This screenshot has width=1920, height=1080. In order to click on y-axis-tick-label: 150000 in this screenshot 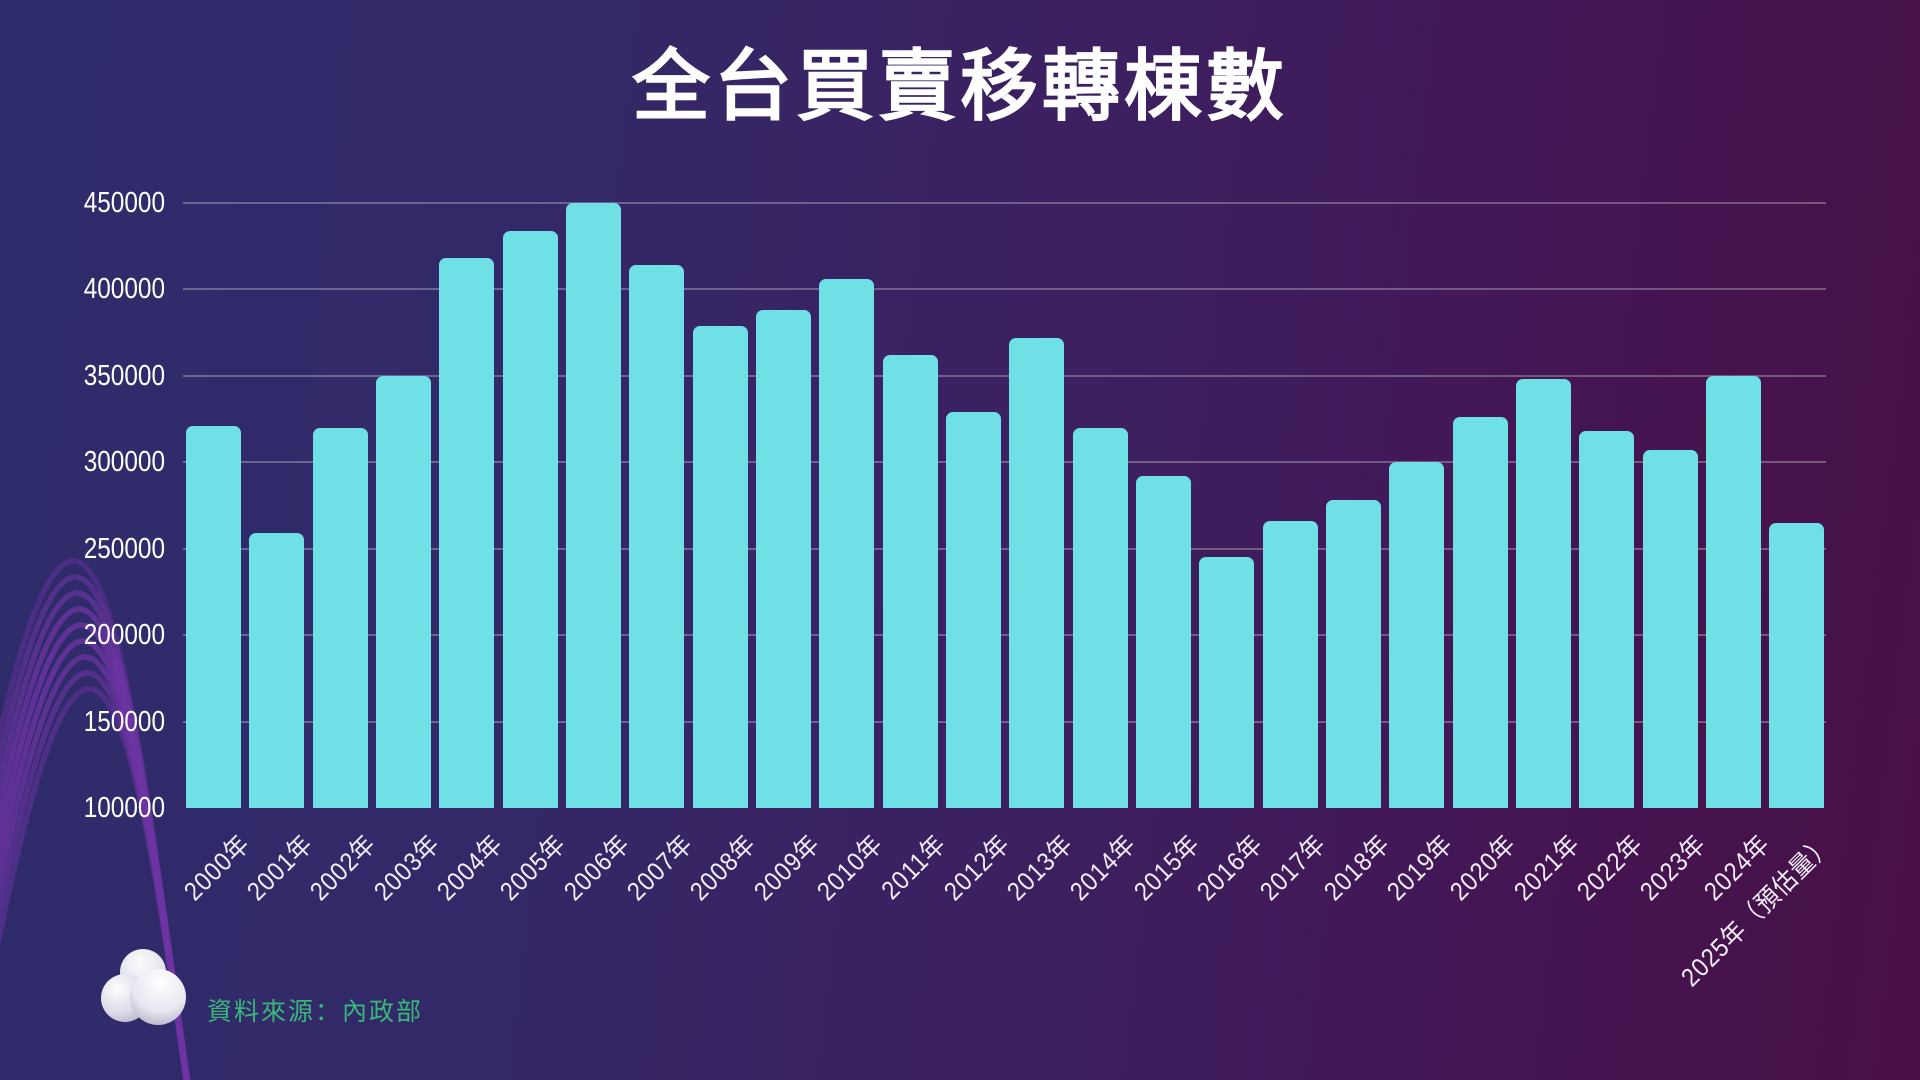, I will do `click(124, 721)`.